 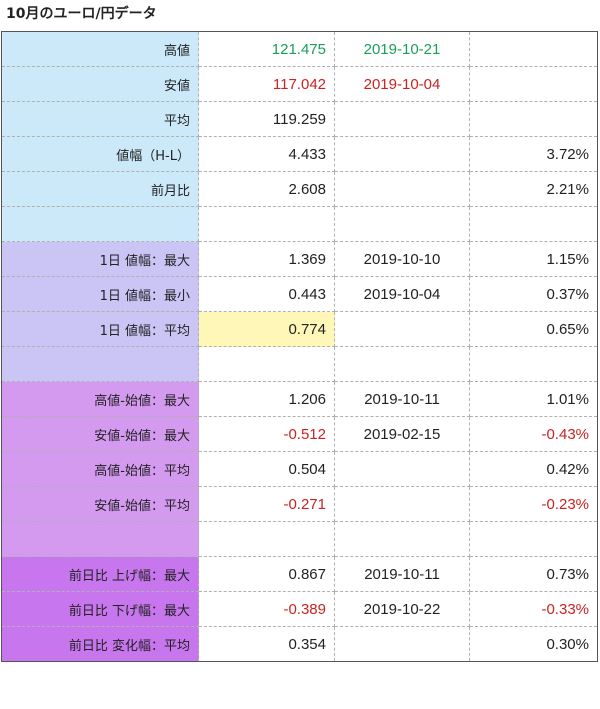 I want to click on table-row-day-change-up-max: 前日比 上げ幅：最大 0.867 2019-10-11 0.73%, so click(x=299, y=574).